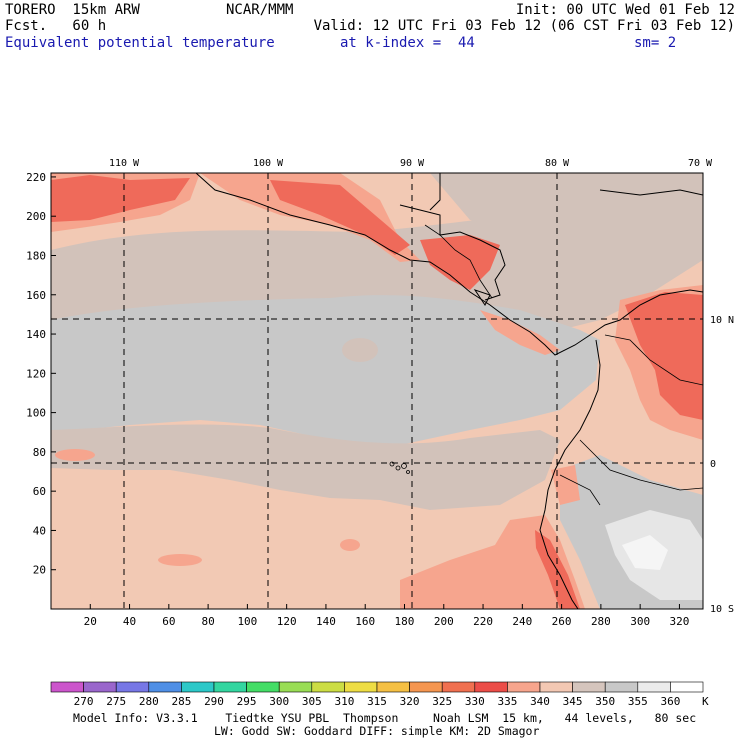 The image size is (740, 740). Describe the element at coordinates (655, 43) in the screenshot. I see `smoothing-label: sm= 2` at that location.